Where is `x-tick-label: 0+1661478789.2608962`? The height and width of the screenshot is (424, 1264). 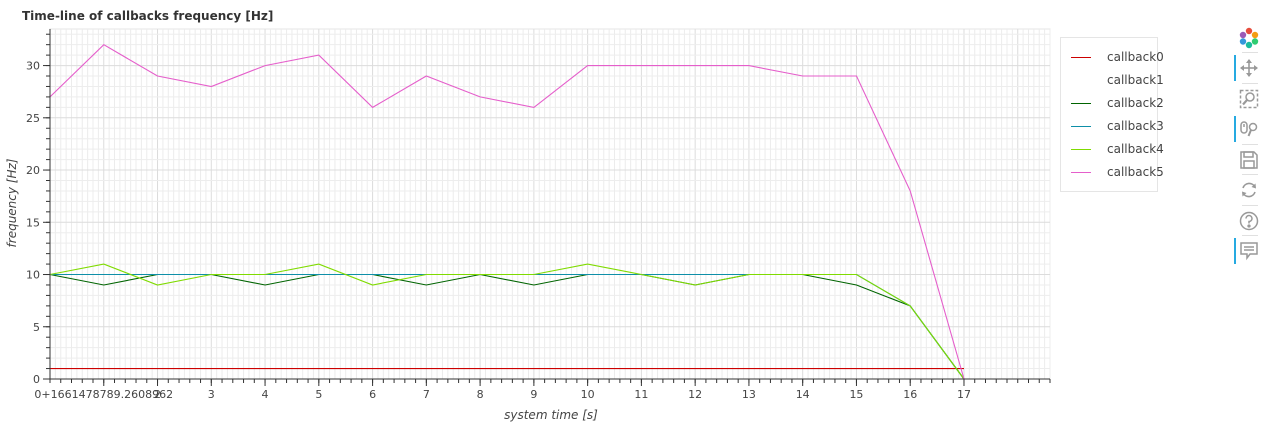 x-tick-label: 0+1661478789.2608962 is located at coordinates (103, 394).